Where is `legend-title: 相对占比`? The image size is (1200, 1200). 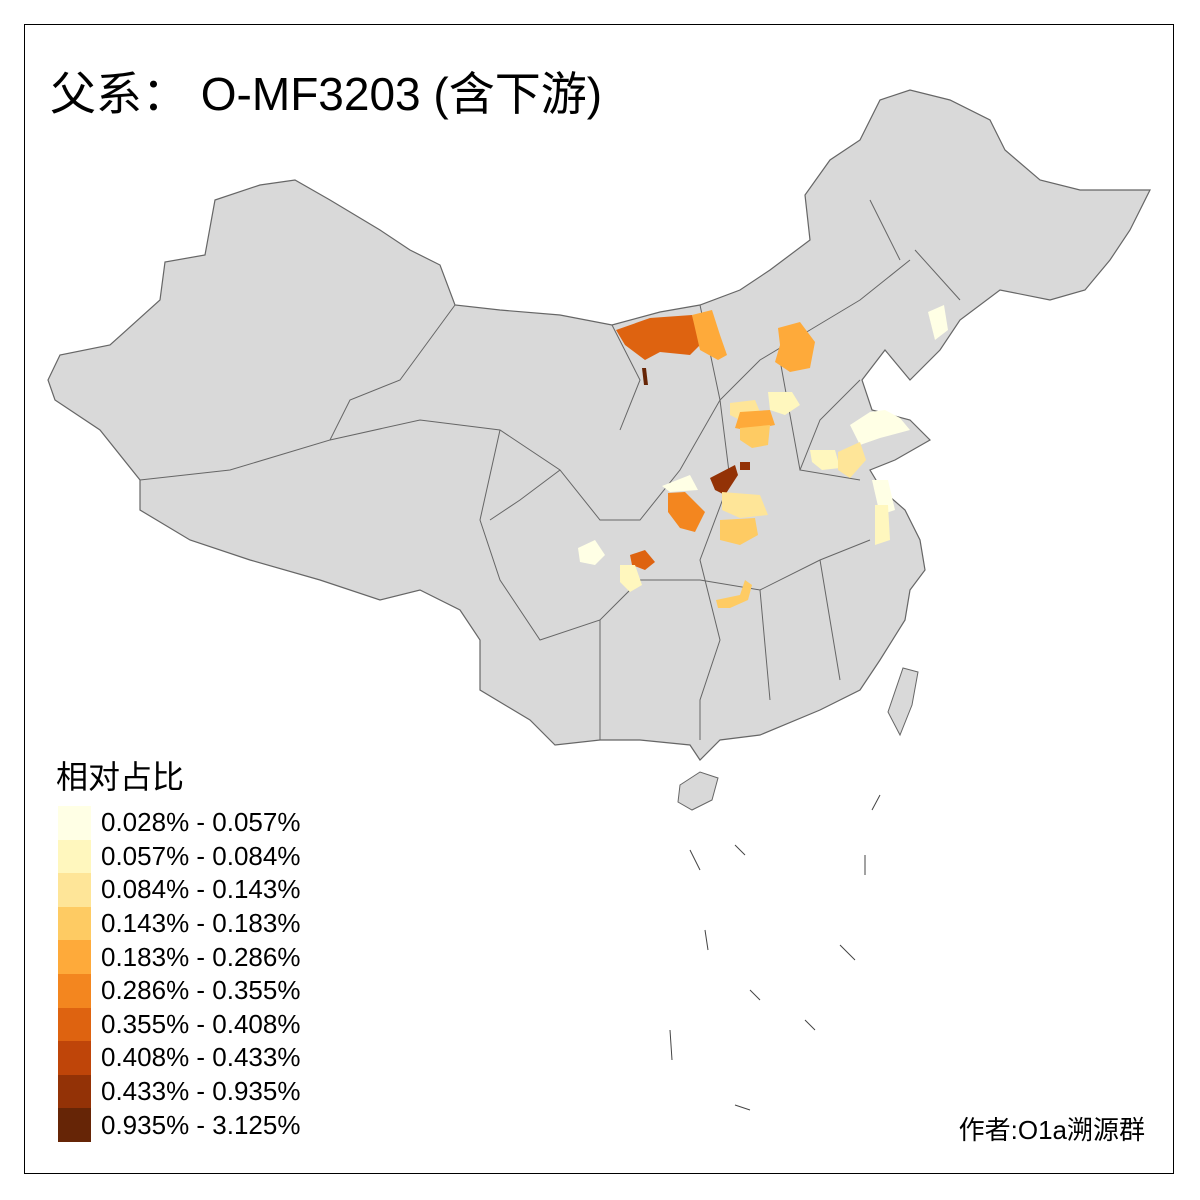
legend-title: 相对占比 is located at coordinates (120, 777).